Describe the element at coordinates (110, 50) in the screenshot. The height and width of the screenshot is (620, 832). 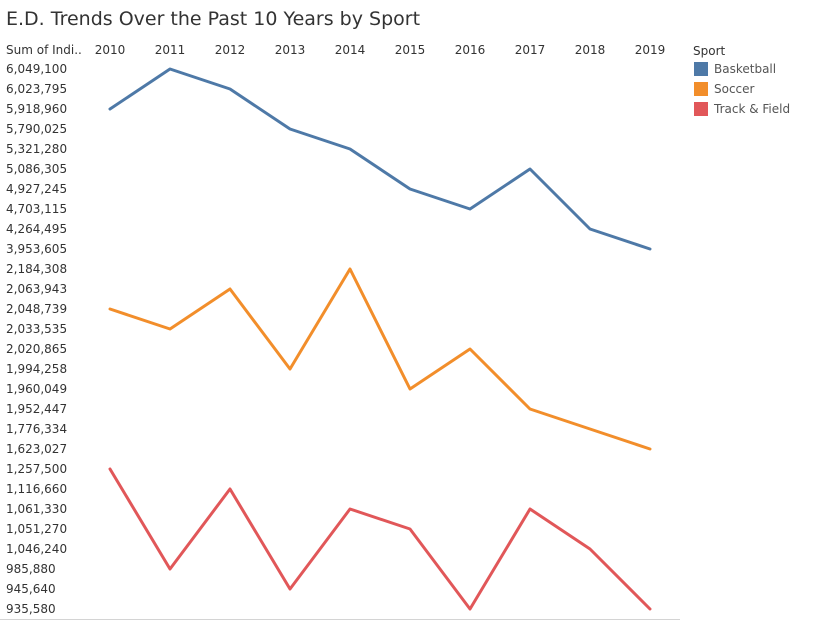
I see `x-tick-label: 2010` at that location.